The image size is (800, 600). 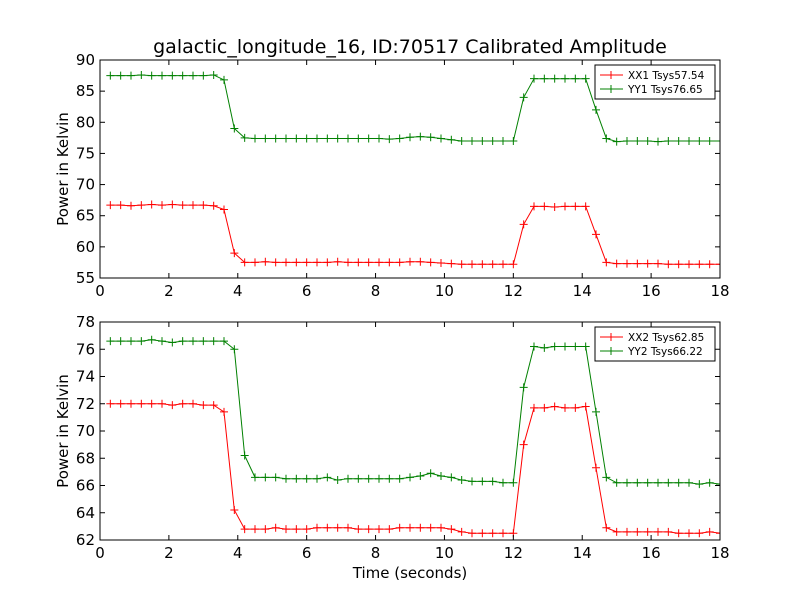 I want to click on y-axis-label-1: Power in Kelvin, so click(x=63, y=431).